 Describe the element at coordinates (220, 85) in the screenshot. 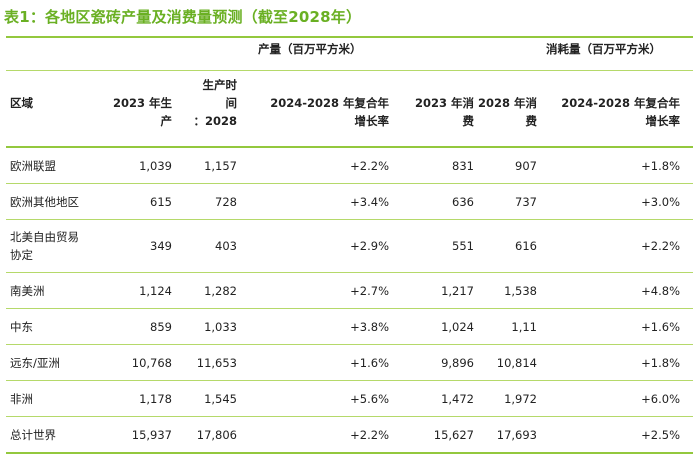

I see `column-header-prod-2028: 生产时` at that location.